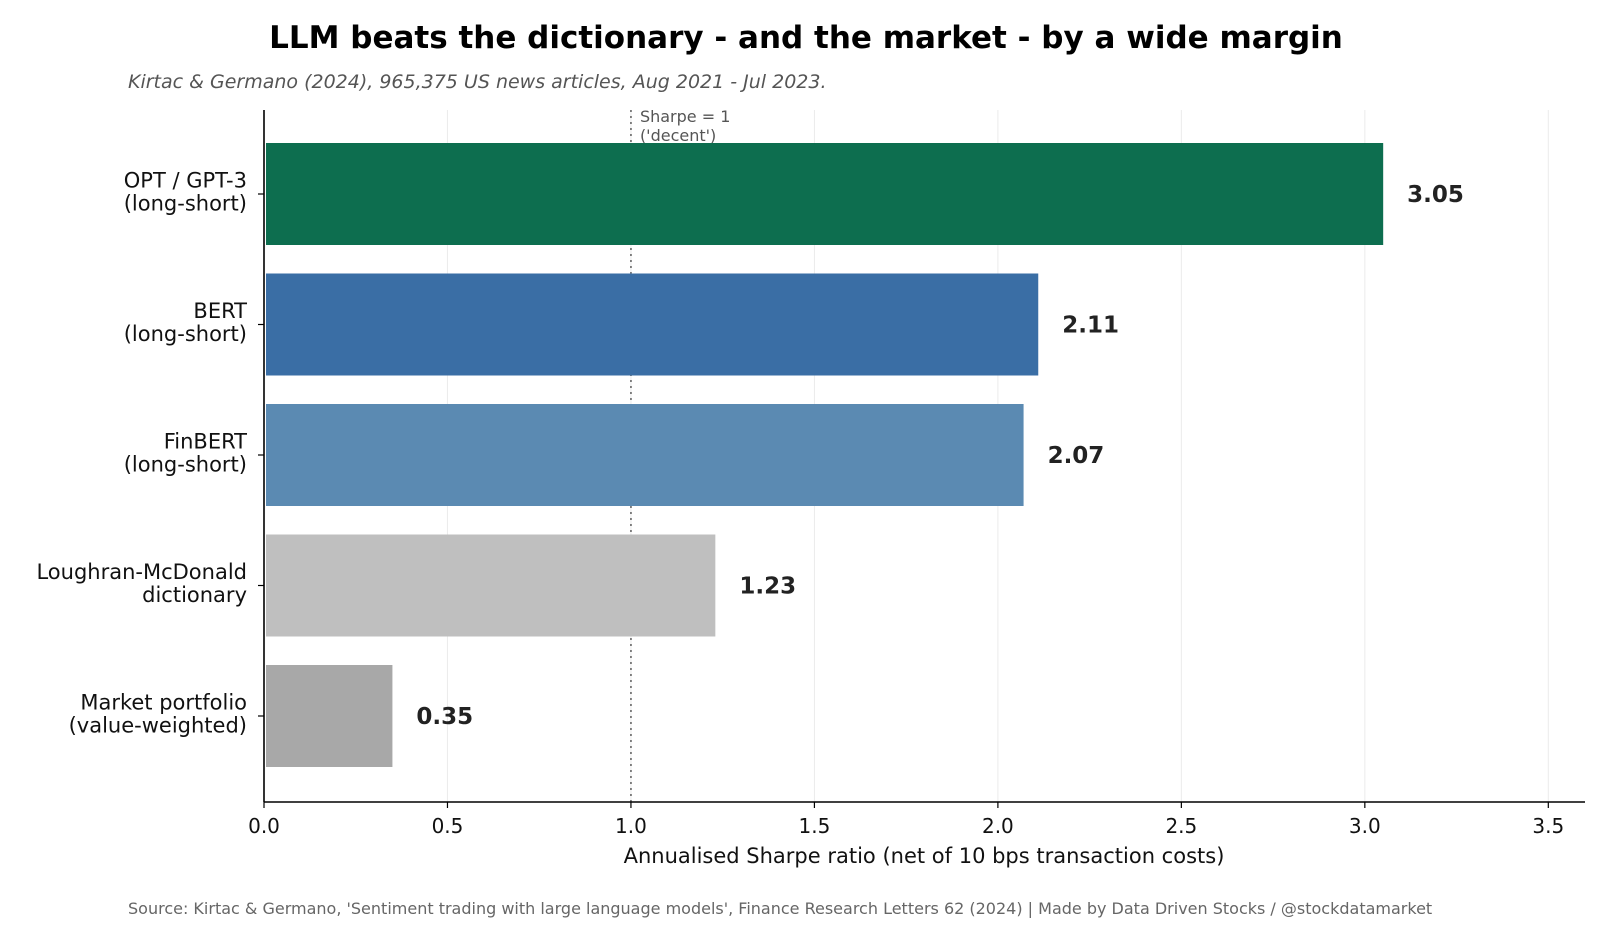 The image size is (1600, 928). Describe the element at coordinates (185, 181) in the screenshot. I see `category-label: OPT / GPT-3` at that location.